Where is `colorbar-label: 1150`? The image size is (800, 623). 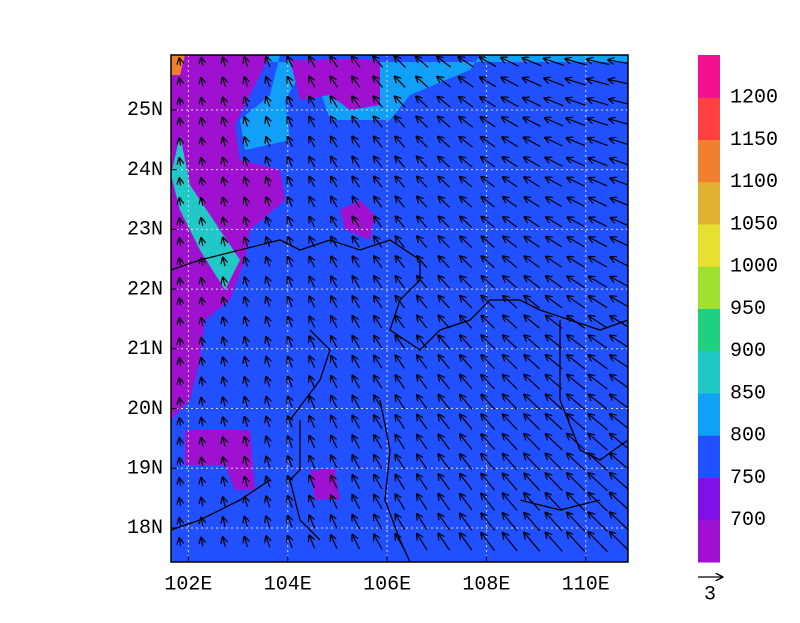 colorbar-label: 1150 is located at coordinates (754, 140).